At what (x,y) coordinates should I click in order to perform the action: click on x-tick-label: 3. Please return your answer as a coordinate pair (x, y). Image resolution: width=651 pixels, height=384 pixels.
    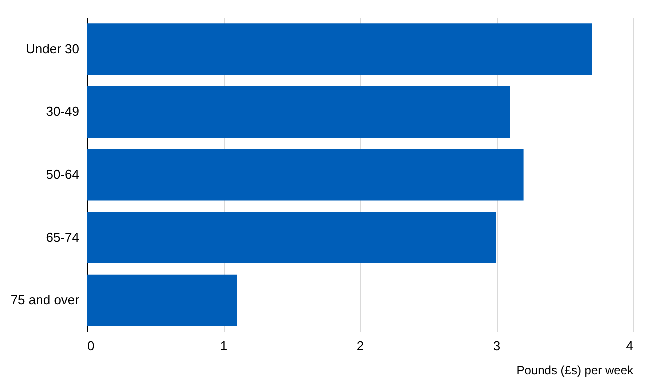
    Looking at the image, I should click on (497, 346).